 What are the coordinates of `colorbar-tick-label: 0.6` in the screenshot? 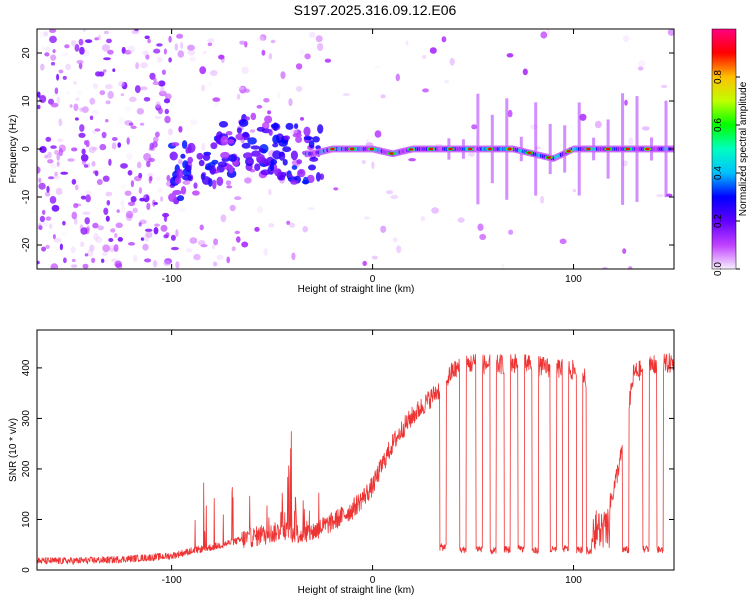 It's located at (718, 125).